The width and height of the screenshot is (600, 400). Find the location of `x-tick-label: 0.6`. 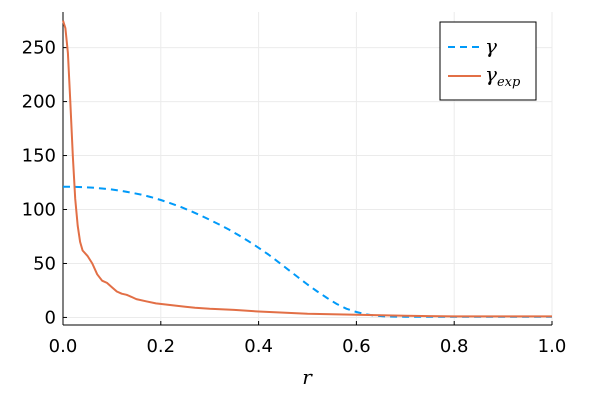

x-tick-label: 0.6 is located at coordinates (356, 346).